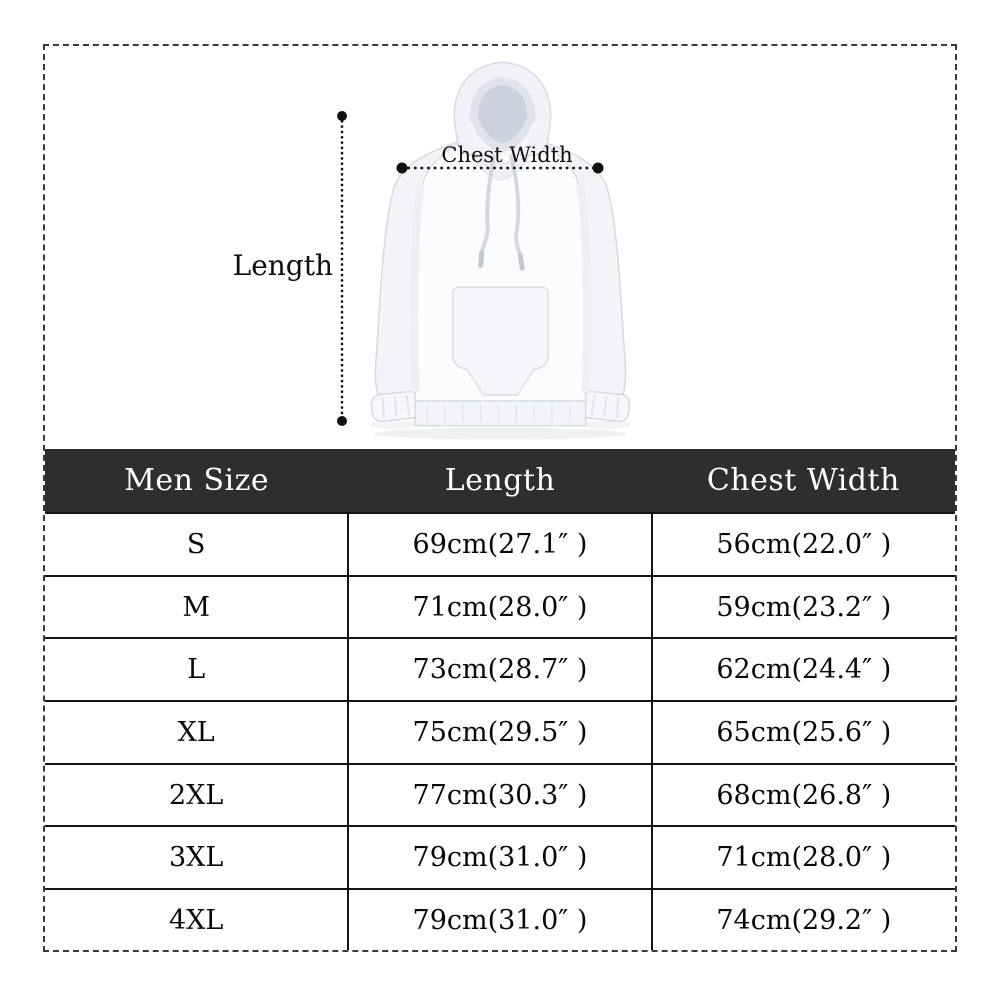 The height and width of the screenshot is (1000, 1000). I want to click on length-measure-line, so click(342, 268).